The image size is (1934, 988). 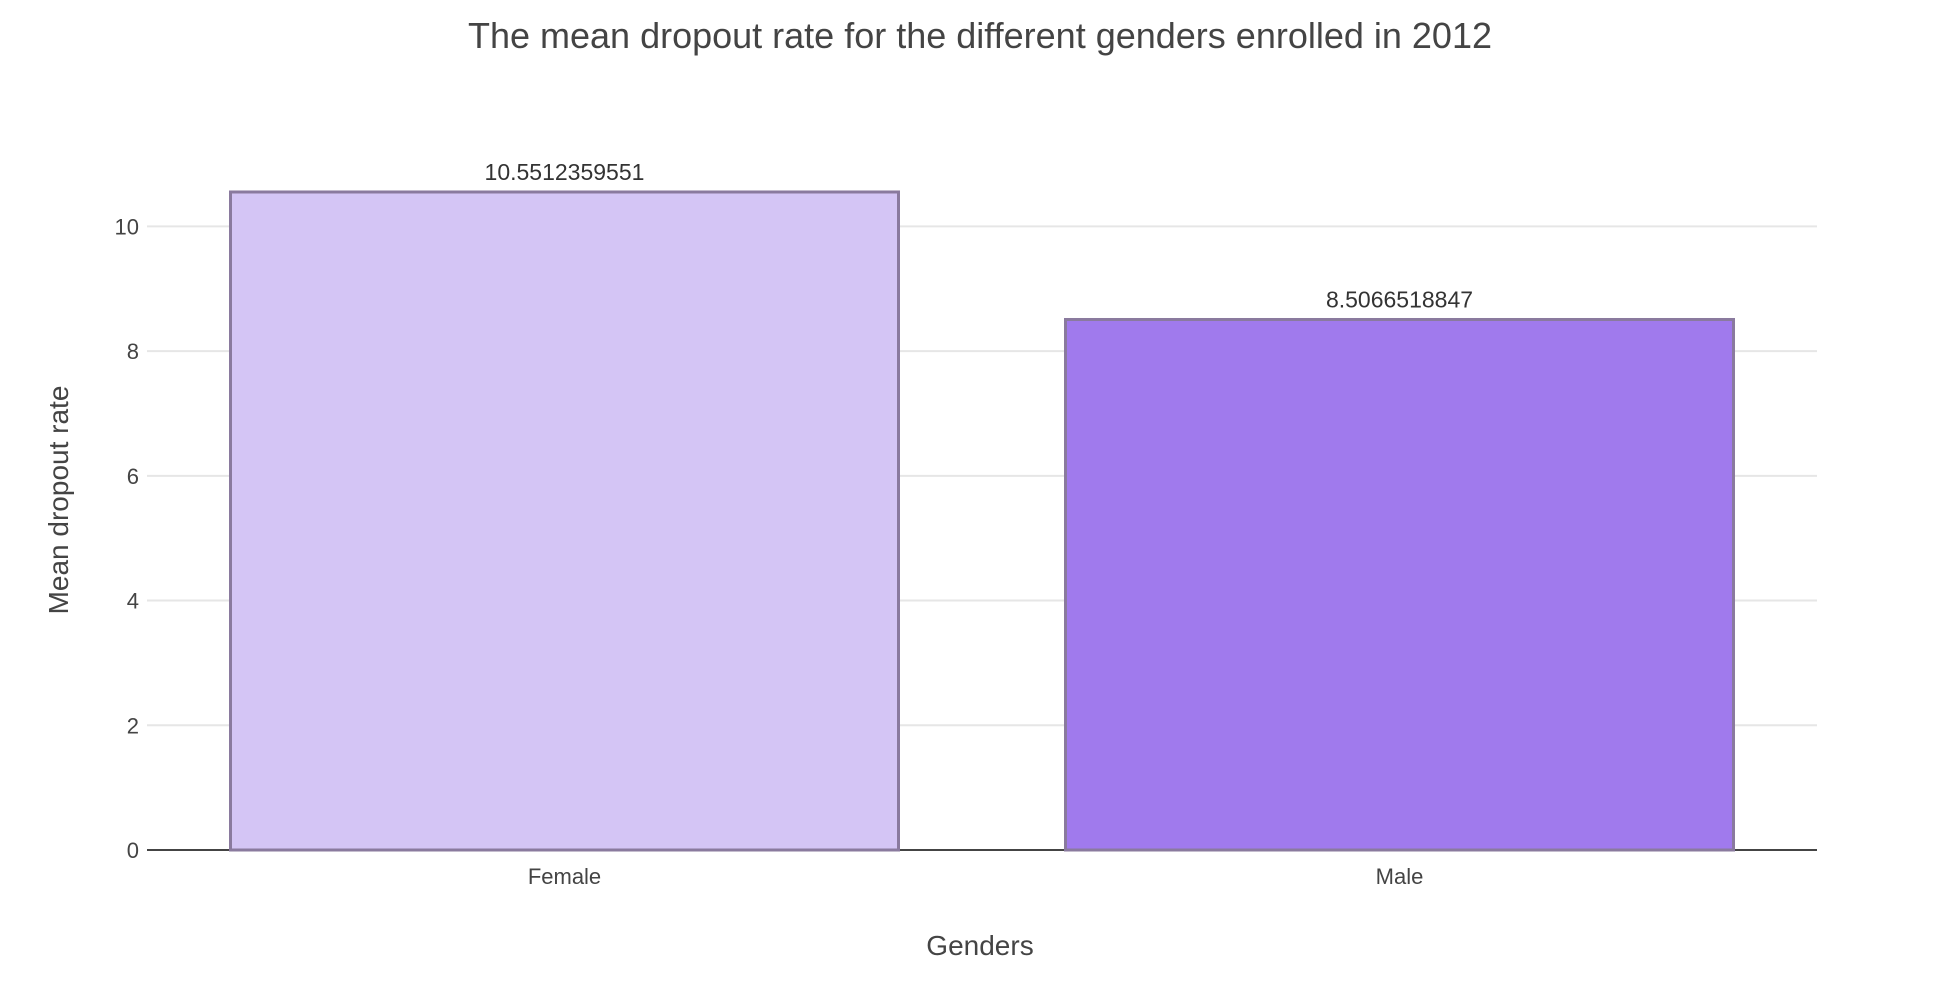 What do you see at coordinates (979, 945) in the screenshot?
I see `x-axis-title: Genders` at bounding box center [979, 945].